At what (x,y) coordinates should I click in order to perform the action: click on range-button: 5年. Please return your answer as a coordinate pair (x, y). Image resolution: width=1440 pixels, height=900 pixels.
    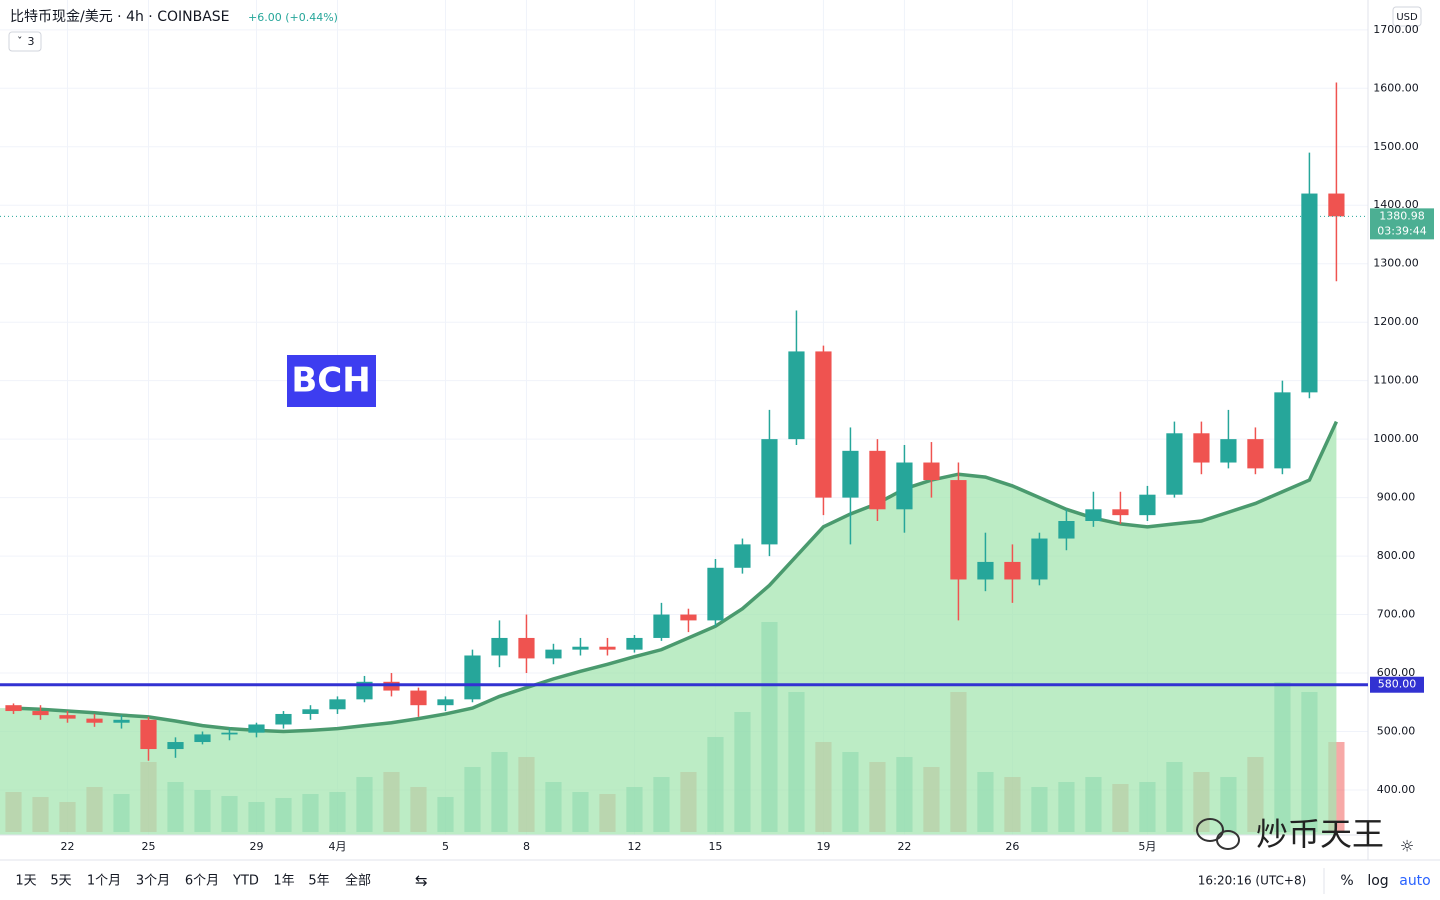
    Looking at the image, I should click on (318, 881).